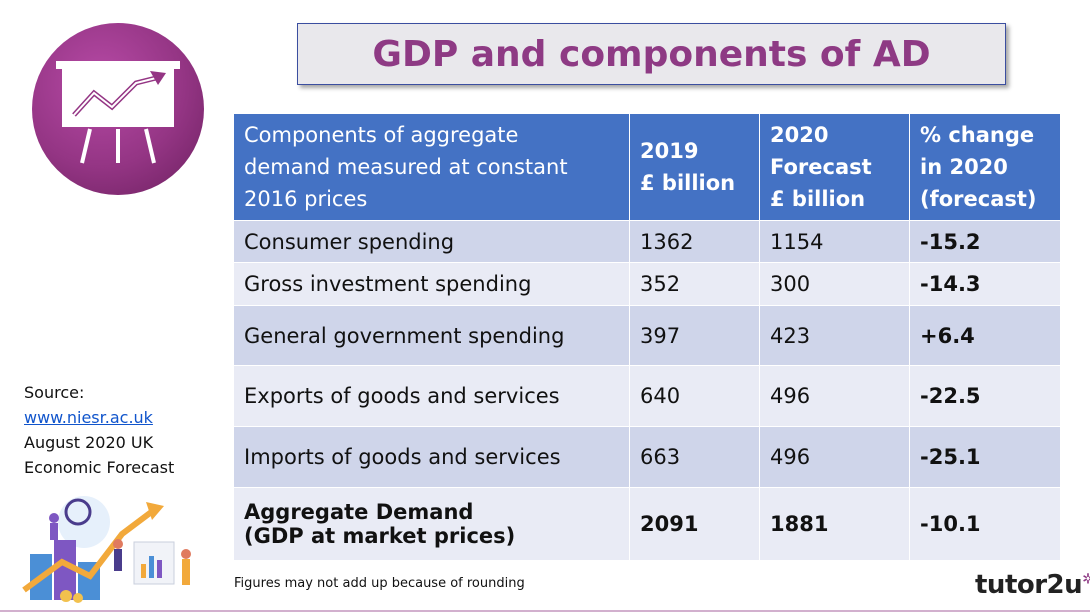  I want to click on row-label: Exports of goods and services, so click(431, 396).